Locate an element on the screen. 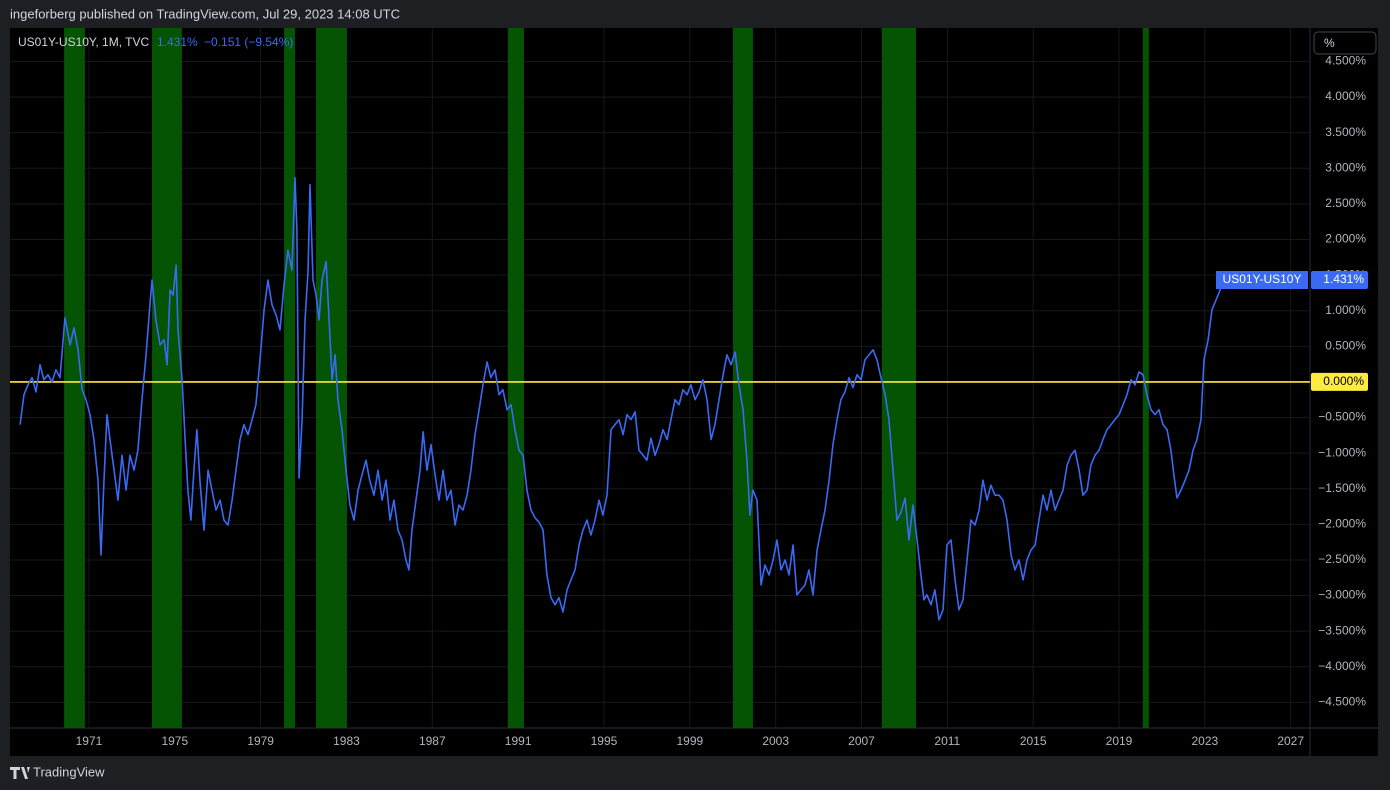 This screenshot has width=1390, height=790. last-value-tag is located at coordinates (1339, 280).